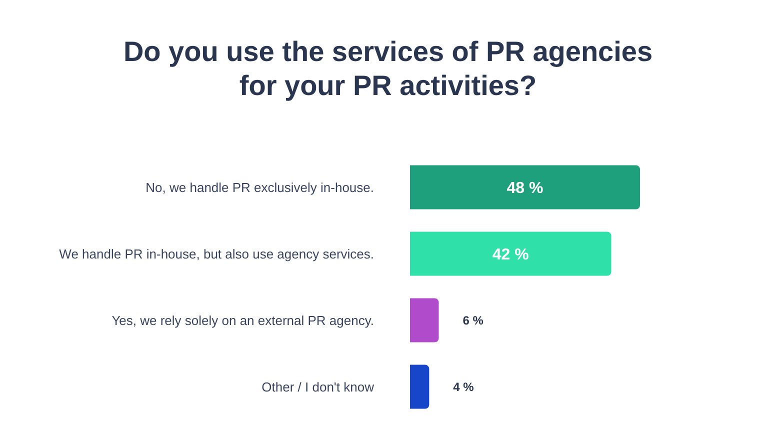 The height and width of the screenshot is (439, 768). What do you see at coordinates (318, 386) in the screenshot?
I see `y-tick-label: Other / I don't know` at bounding box center [318, 386].